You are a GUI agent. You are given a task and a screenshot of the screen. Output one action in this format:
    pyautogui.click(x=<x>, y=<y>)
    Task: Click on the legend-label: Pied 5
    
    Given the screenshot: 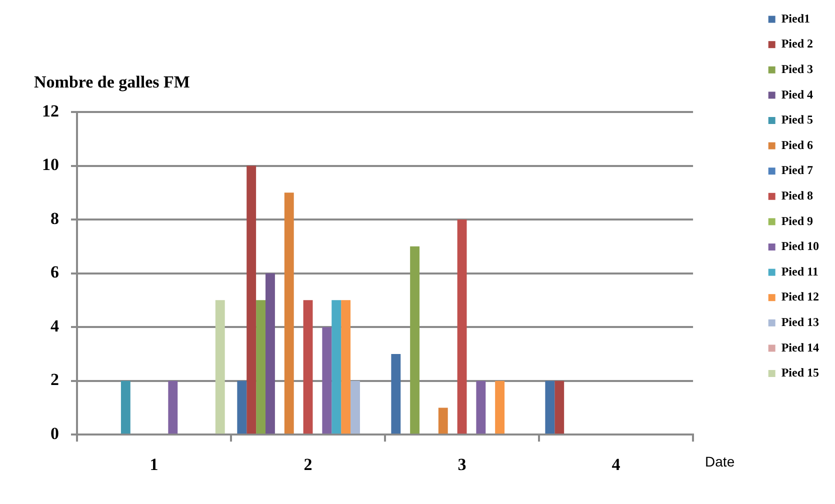 What is the action you would take?
    pyautogui.click(x=797, y=119)
    